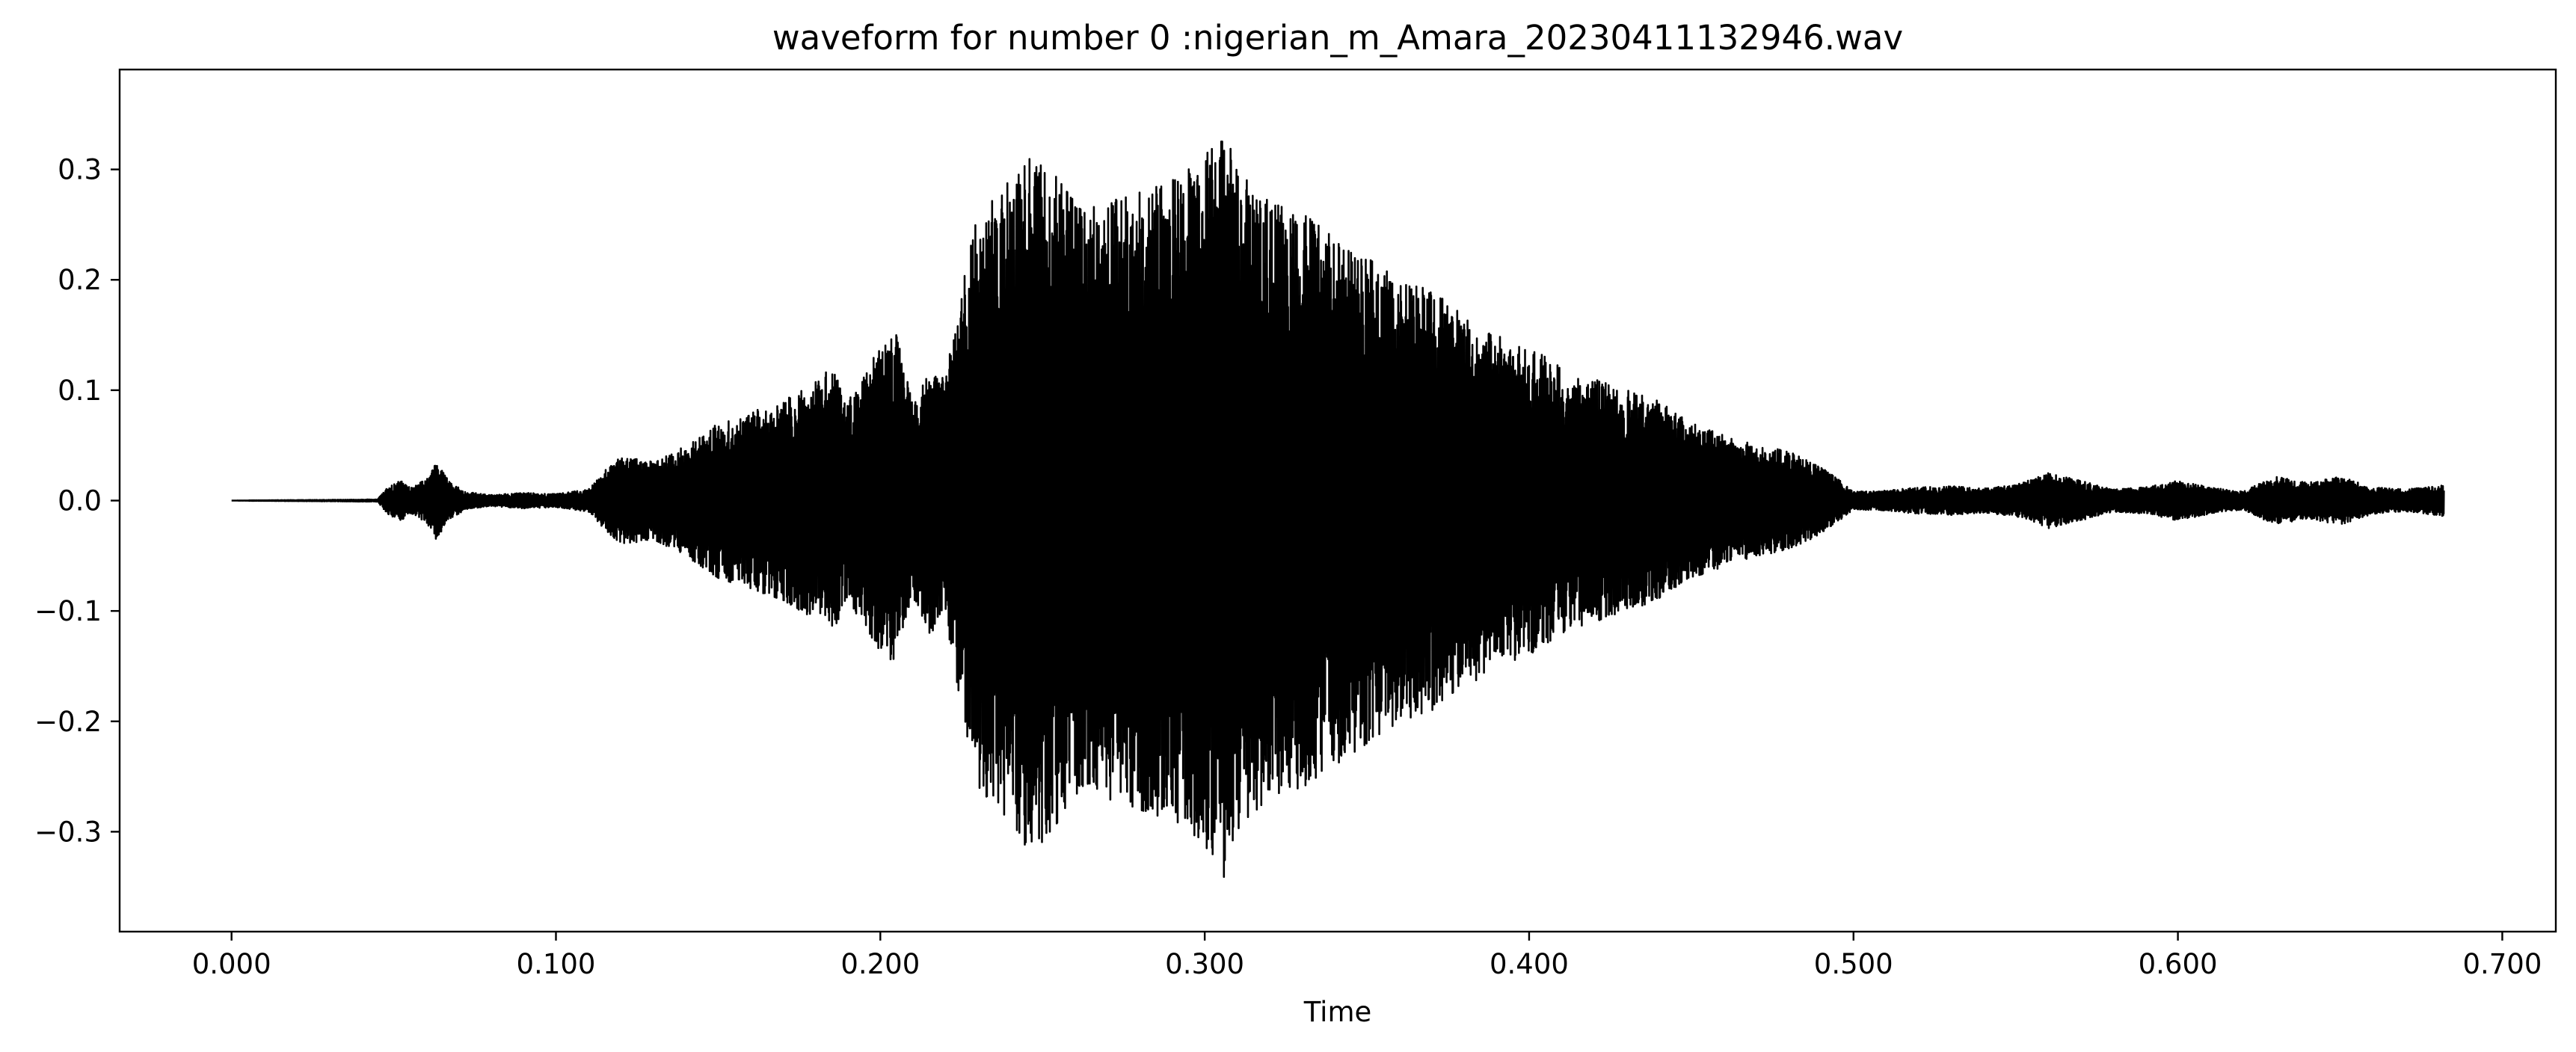 Image resolution: width=2576 pixels, height=1052 pixels. I want to click on x-tick-label: 0.200, so click(880, 964).